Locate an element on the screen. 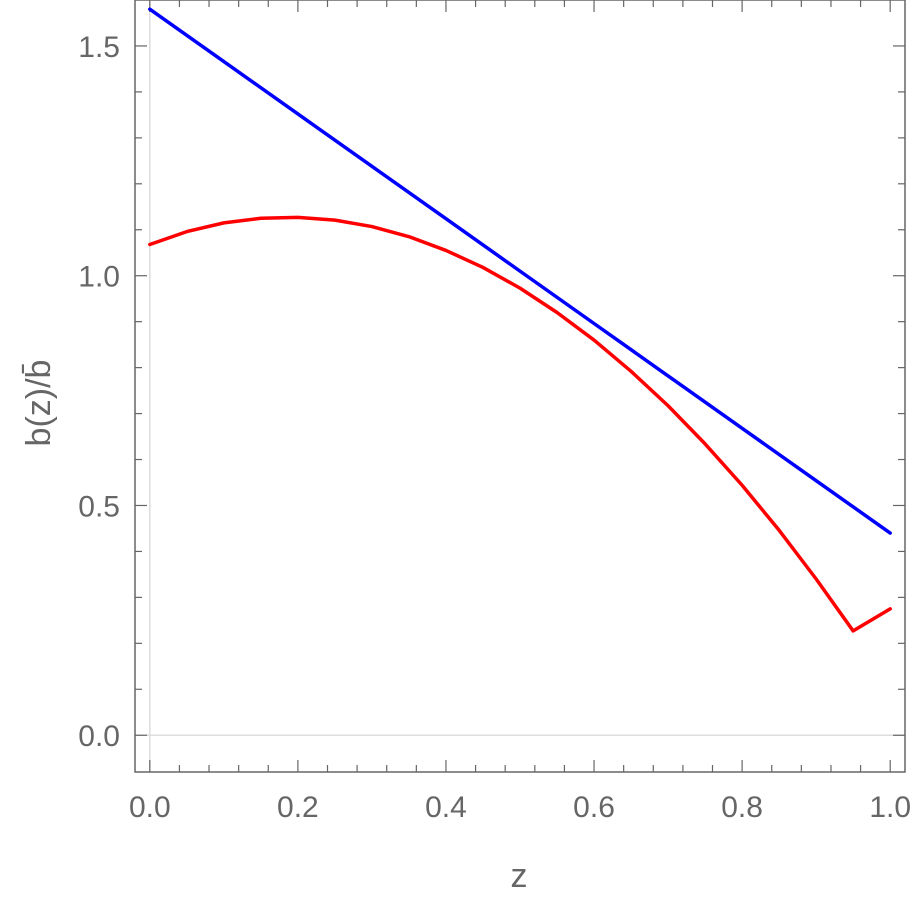 The width and height of the screenshot is (918, 899). y-tick-label: 0.0 is located at coordinates (99, 736).